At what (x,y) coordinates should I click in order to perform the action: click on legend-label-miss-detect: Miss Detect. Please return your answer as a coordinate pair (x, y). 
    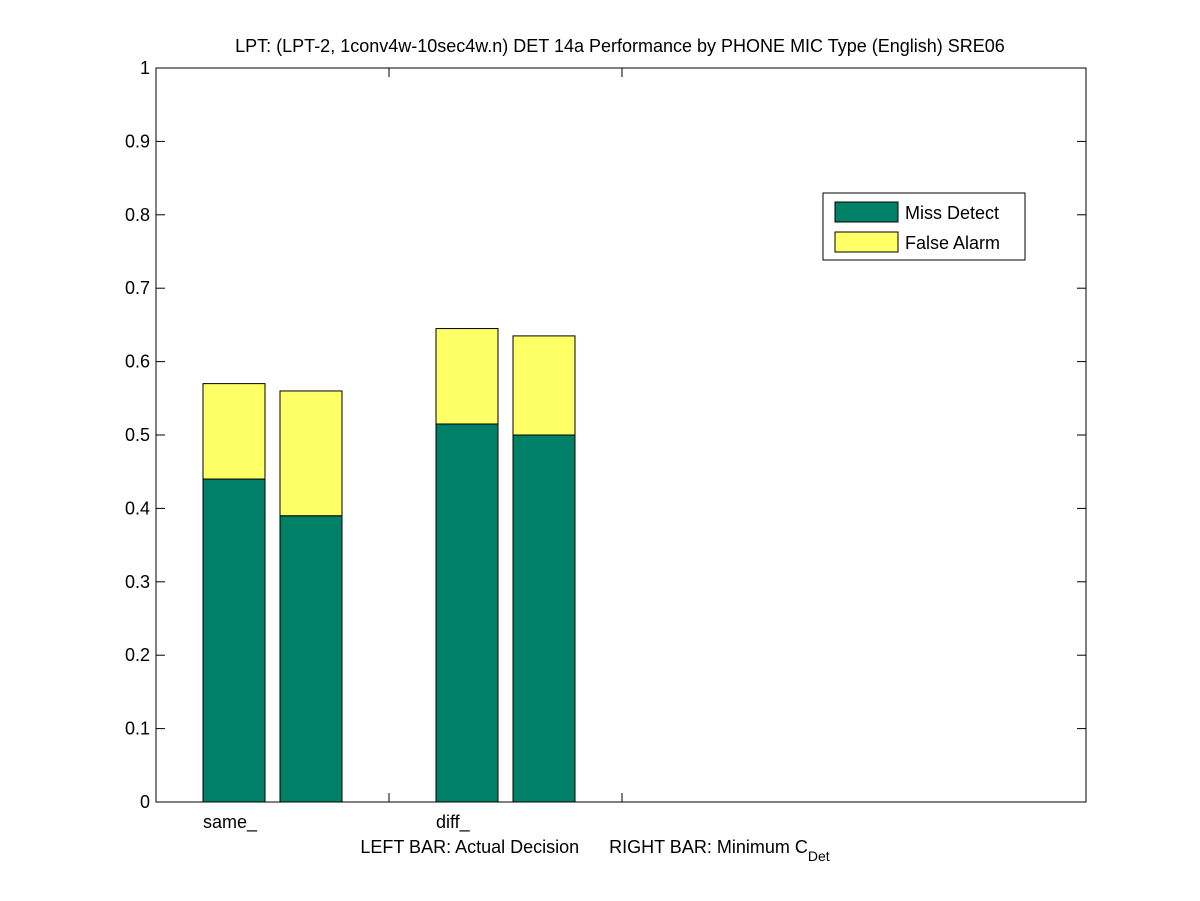
    Looking at the image, I should click on (952, 213).